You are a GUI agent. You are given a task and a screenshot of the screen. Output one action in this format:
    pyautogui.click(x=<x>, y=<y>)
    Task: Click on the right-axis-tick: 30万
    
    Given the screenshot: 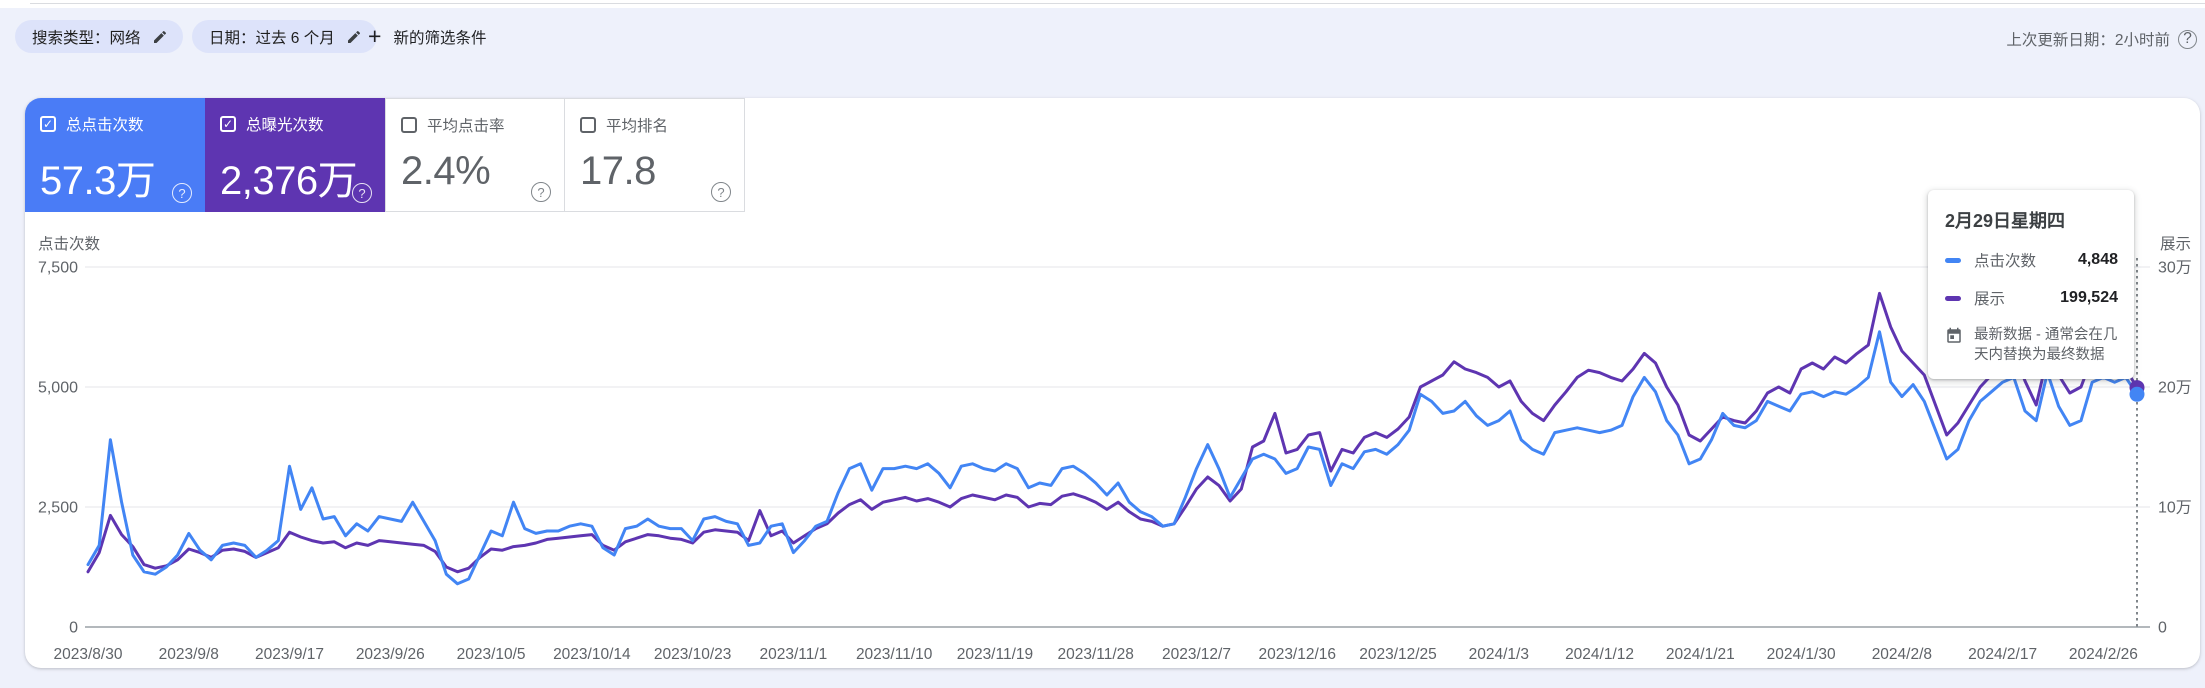 What is the action you would take?
    pyautogui.click(x=2175, y=268)
    